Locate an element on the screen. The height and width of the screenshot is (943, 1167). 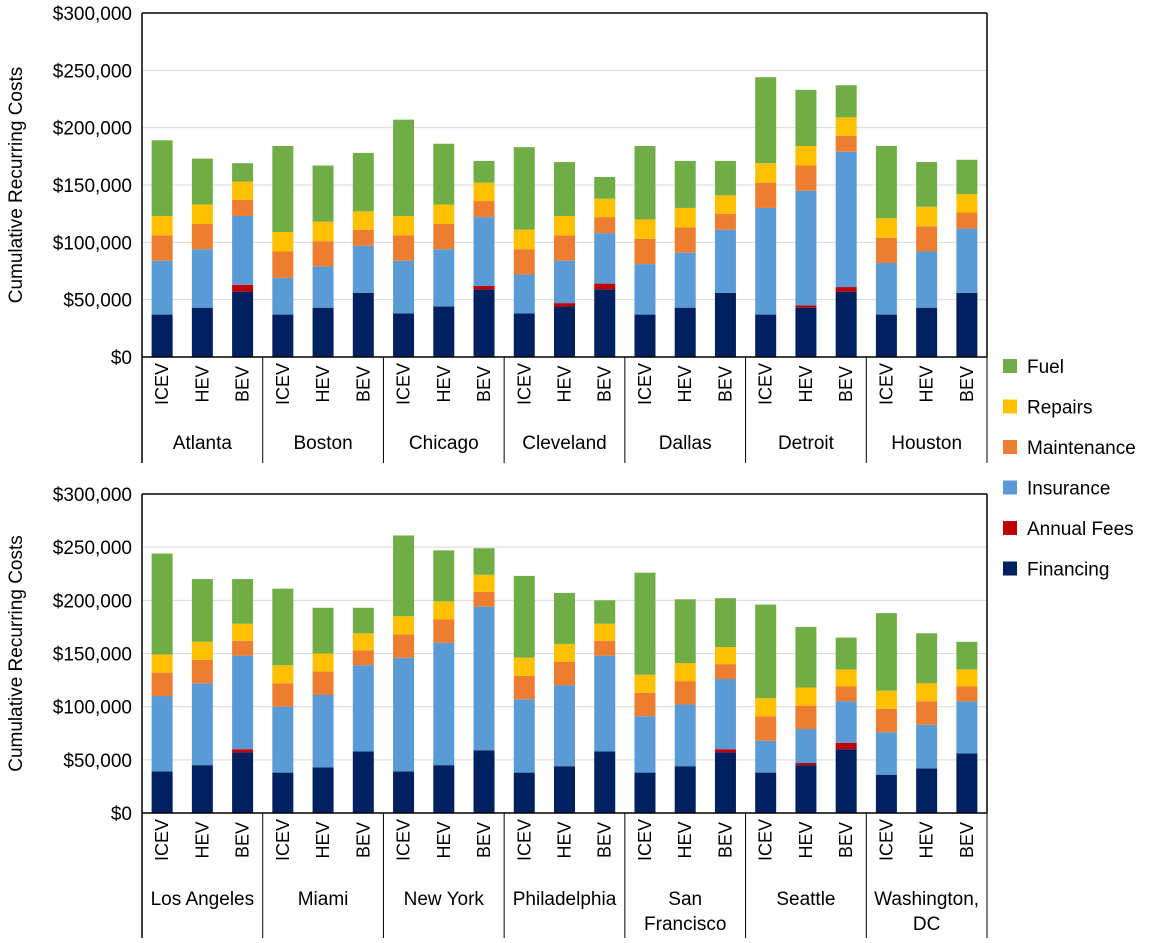
y-tick-label: $150,000 is located at coordinates (92, 655).